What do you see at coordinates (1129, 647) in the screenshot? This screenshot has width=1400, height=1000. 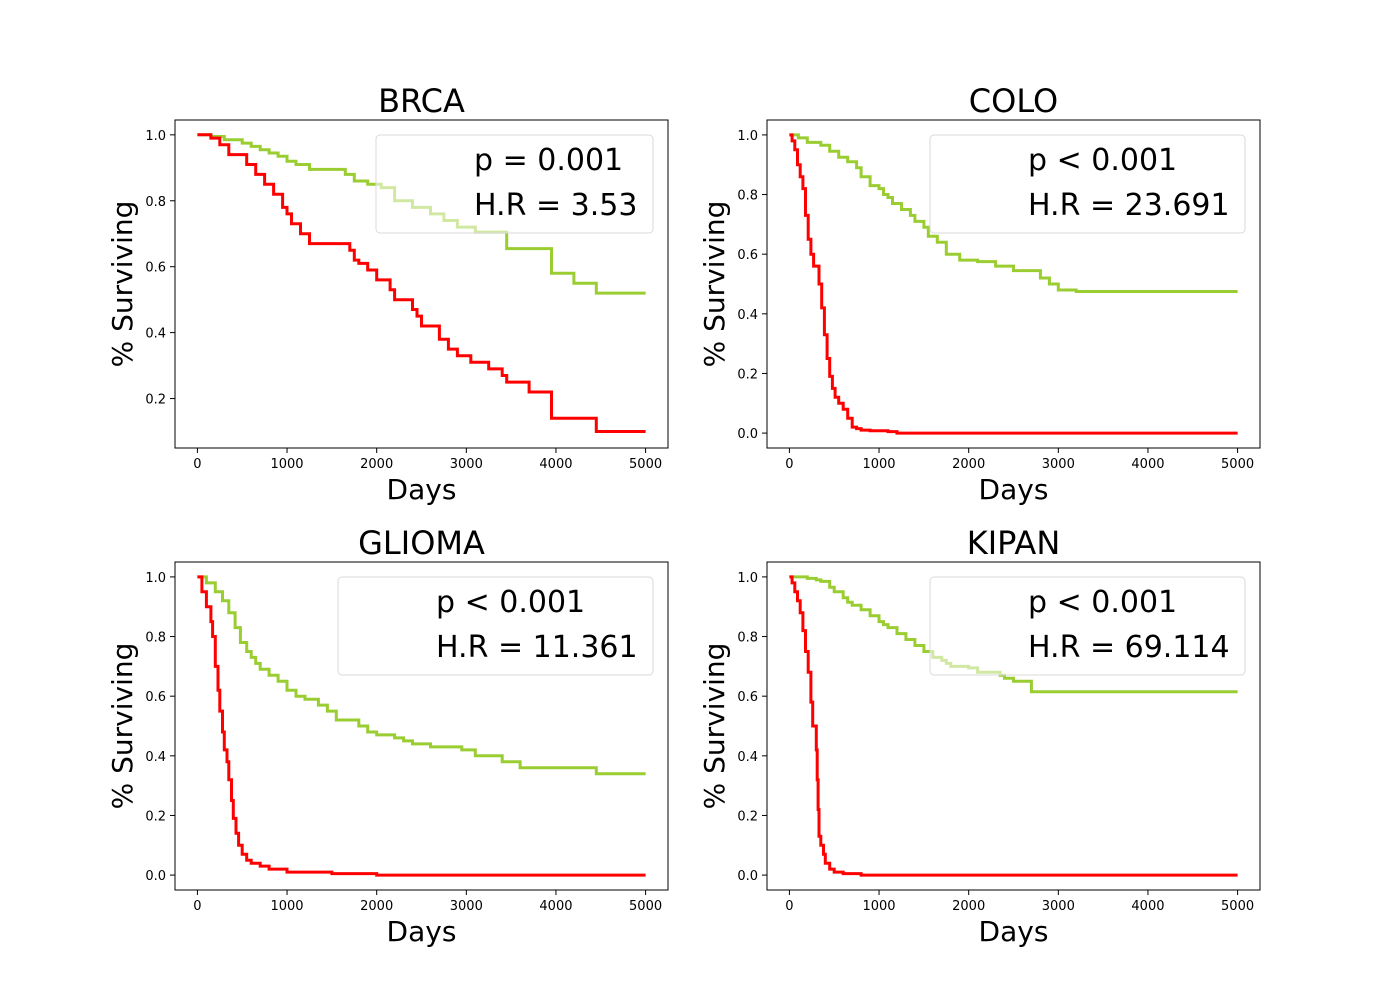 I see `hazard-ratio-label: H.R = 69.114` at bounding box center [1129, 647].